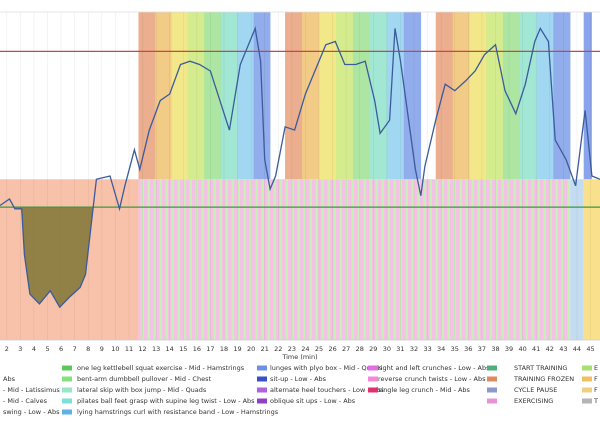 This screenshot has height=422, width=600. Describe the element at coordinates (251, 349) in the screenshot. I see `x-tick-label: 20` at that location.